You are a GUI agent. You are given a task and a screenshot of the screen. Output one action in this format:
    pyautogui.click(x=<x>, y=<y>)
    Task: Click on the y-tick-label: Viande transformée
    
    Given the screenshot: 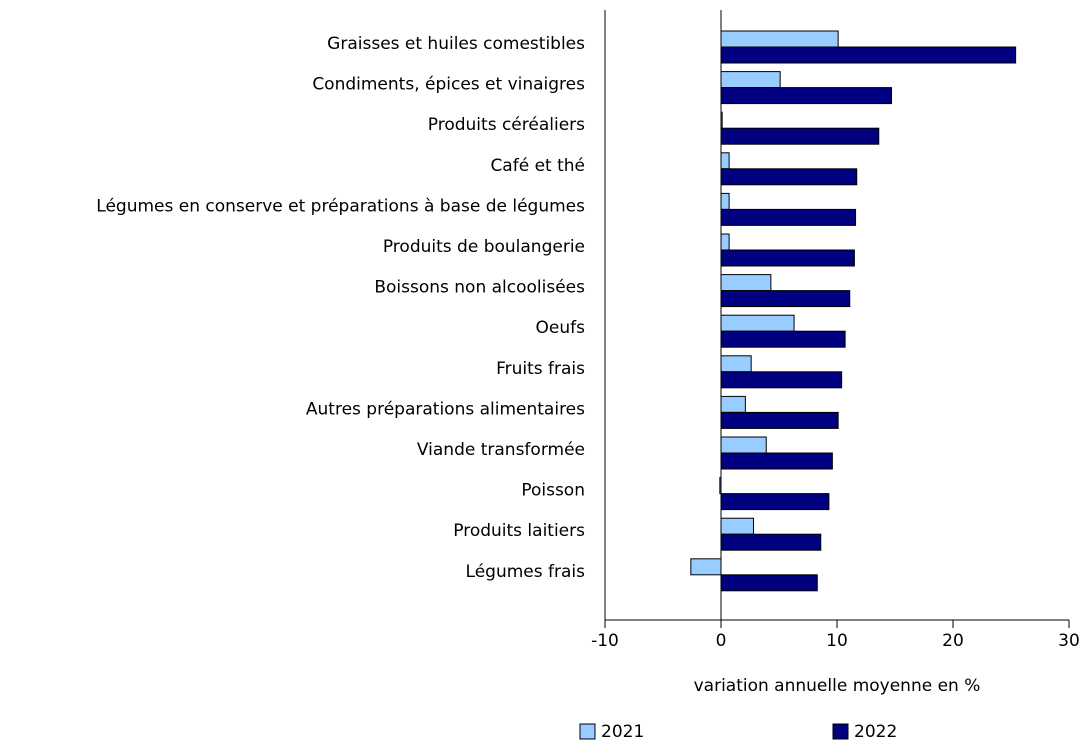 What is the action you would take?
    pyautogui.click(x=501, y=450)
    